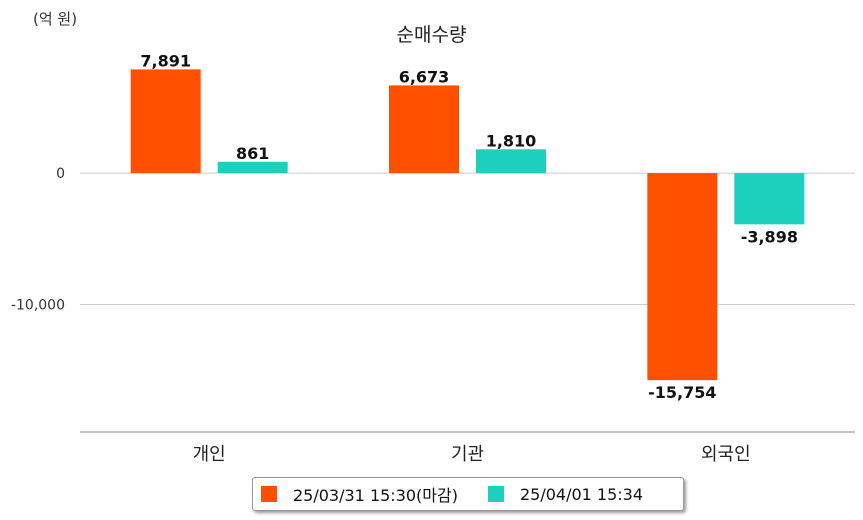 The image size is (863, 520). What do you see at coordinates (726, 454) in the screenshot?
I see `x-tick-label: 외국인` at bounding box center [726, 454].